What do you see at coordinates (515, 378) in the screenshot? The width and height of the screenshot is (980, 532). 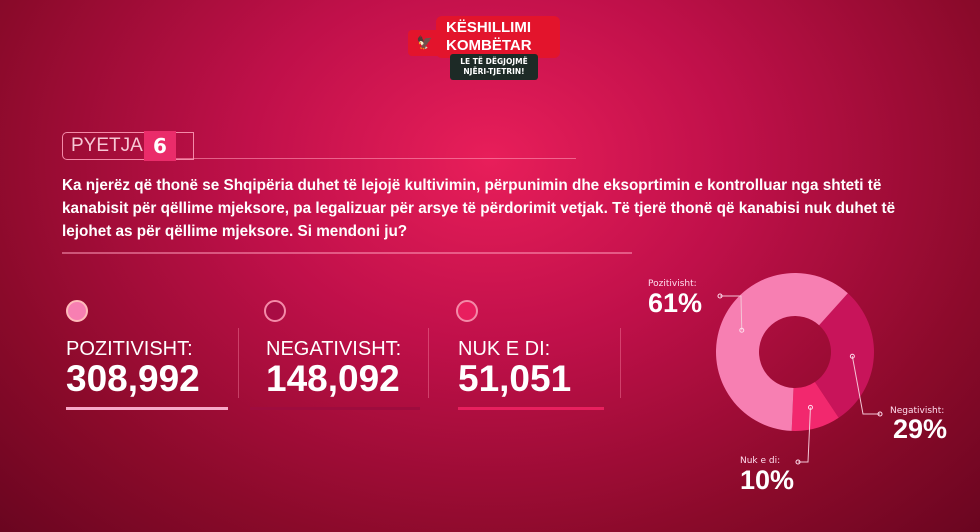 I see `stat-value: 51,051` at bounding box center [515, 378].